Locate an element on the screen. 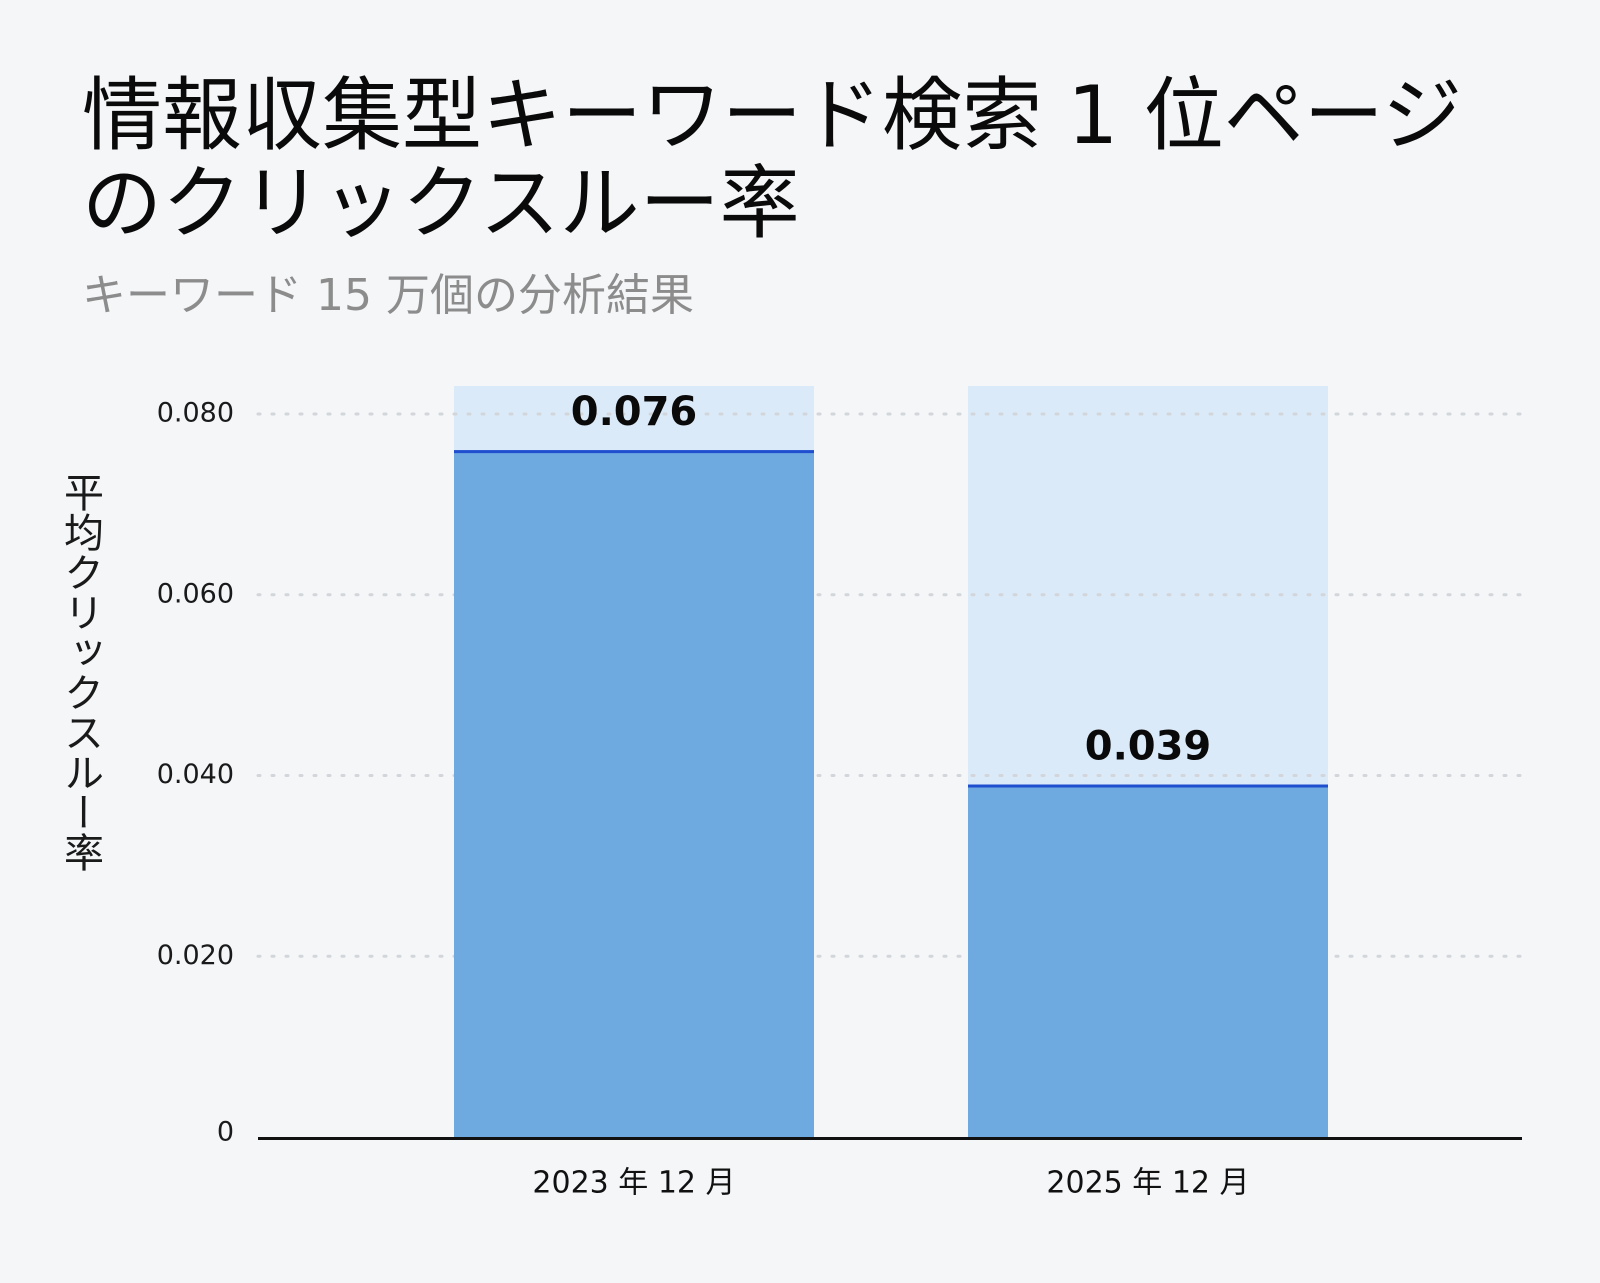  chart-title: 情報収集型キーワード検索 1 位ページのクリックスルー率 is located at coordinates (772, 159).